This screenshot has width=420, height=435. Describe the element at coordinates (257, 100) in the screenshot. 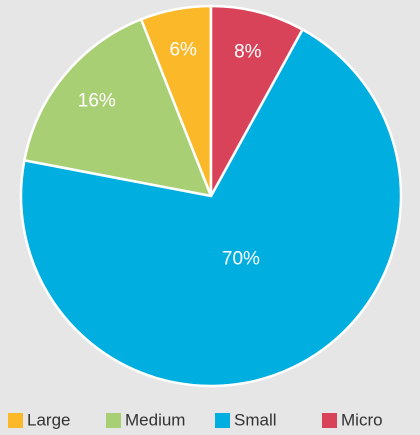

I see `pie-slice` at that location.